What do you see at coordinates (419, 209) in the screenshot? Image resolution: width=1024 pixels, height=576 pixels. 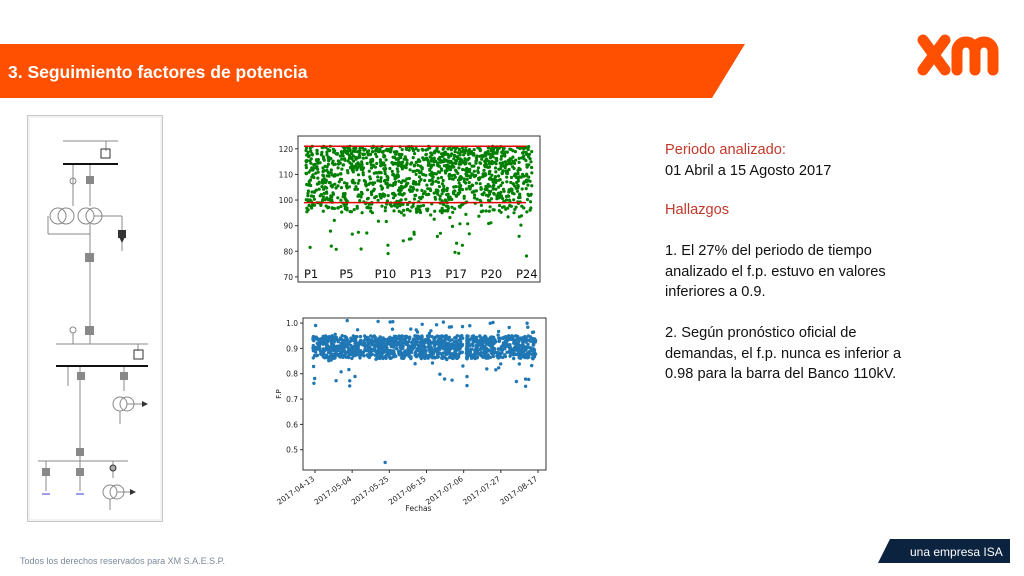 I see `chart-power-frame` at bounding box center [419, 209].